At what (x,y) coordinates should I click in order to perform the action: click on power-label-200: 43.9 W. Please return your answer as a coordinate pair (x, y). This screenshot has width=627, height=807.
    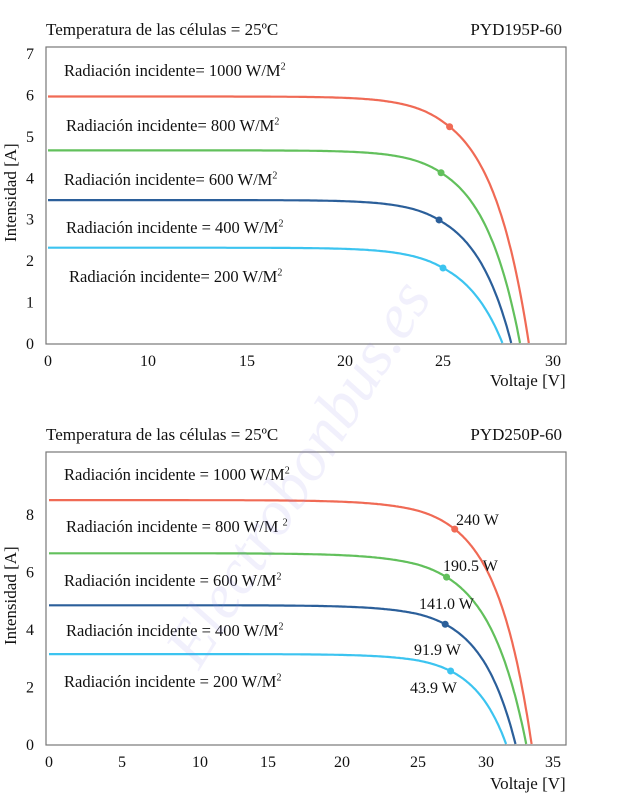
    Looking at the image, I should click on (433, 688).